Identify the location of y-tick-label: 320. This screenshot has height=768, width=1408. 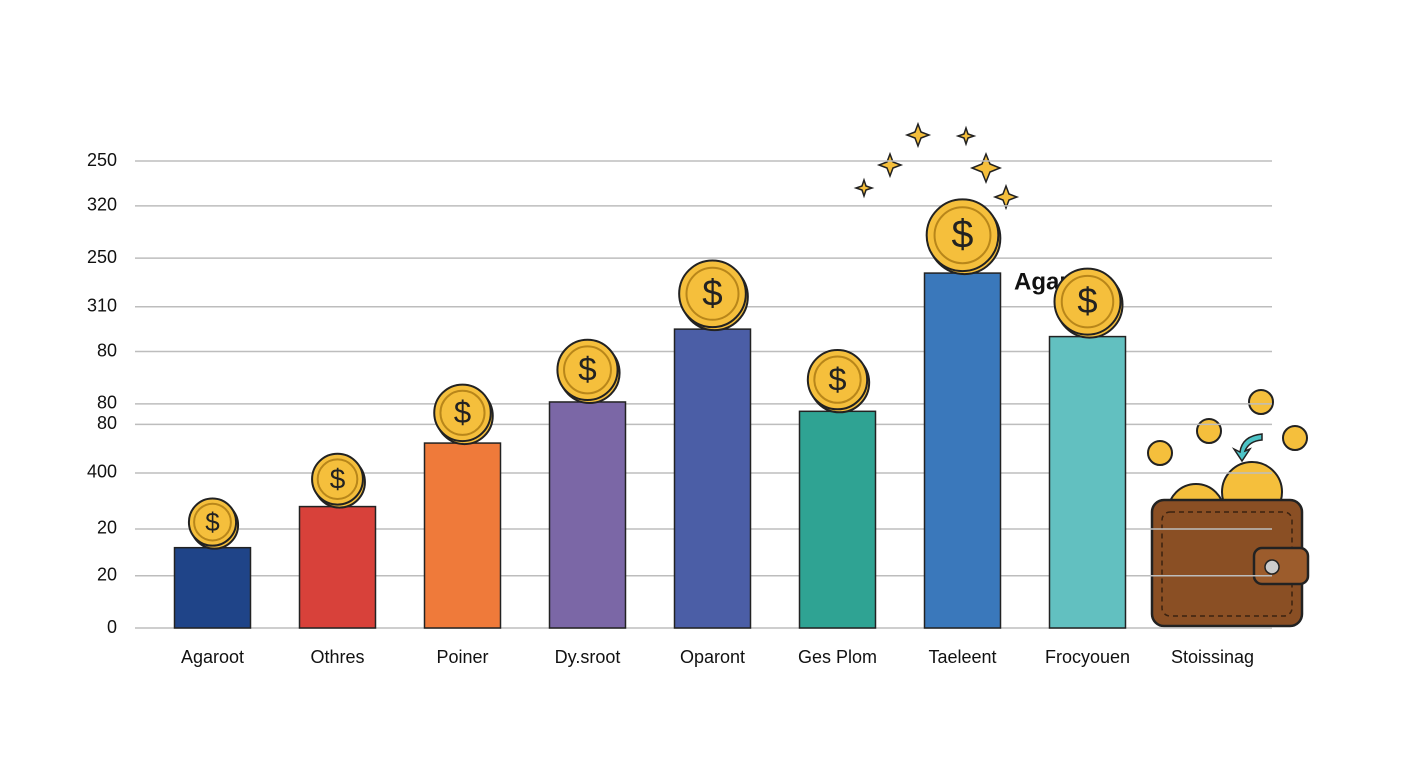
(102, 205).